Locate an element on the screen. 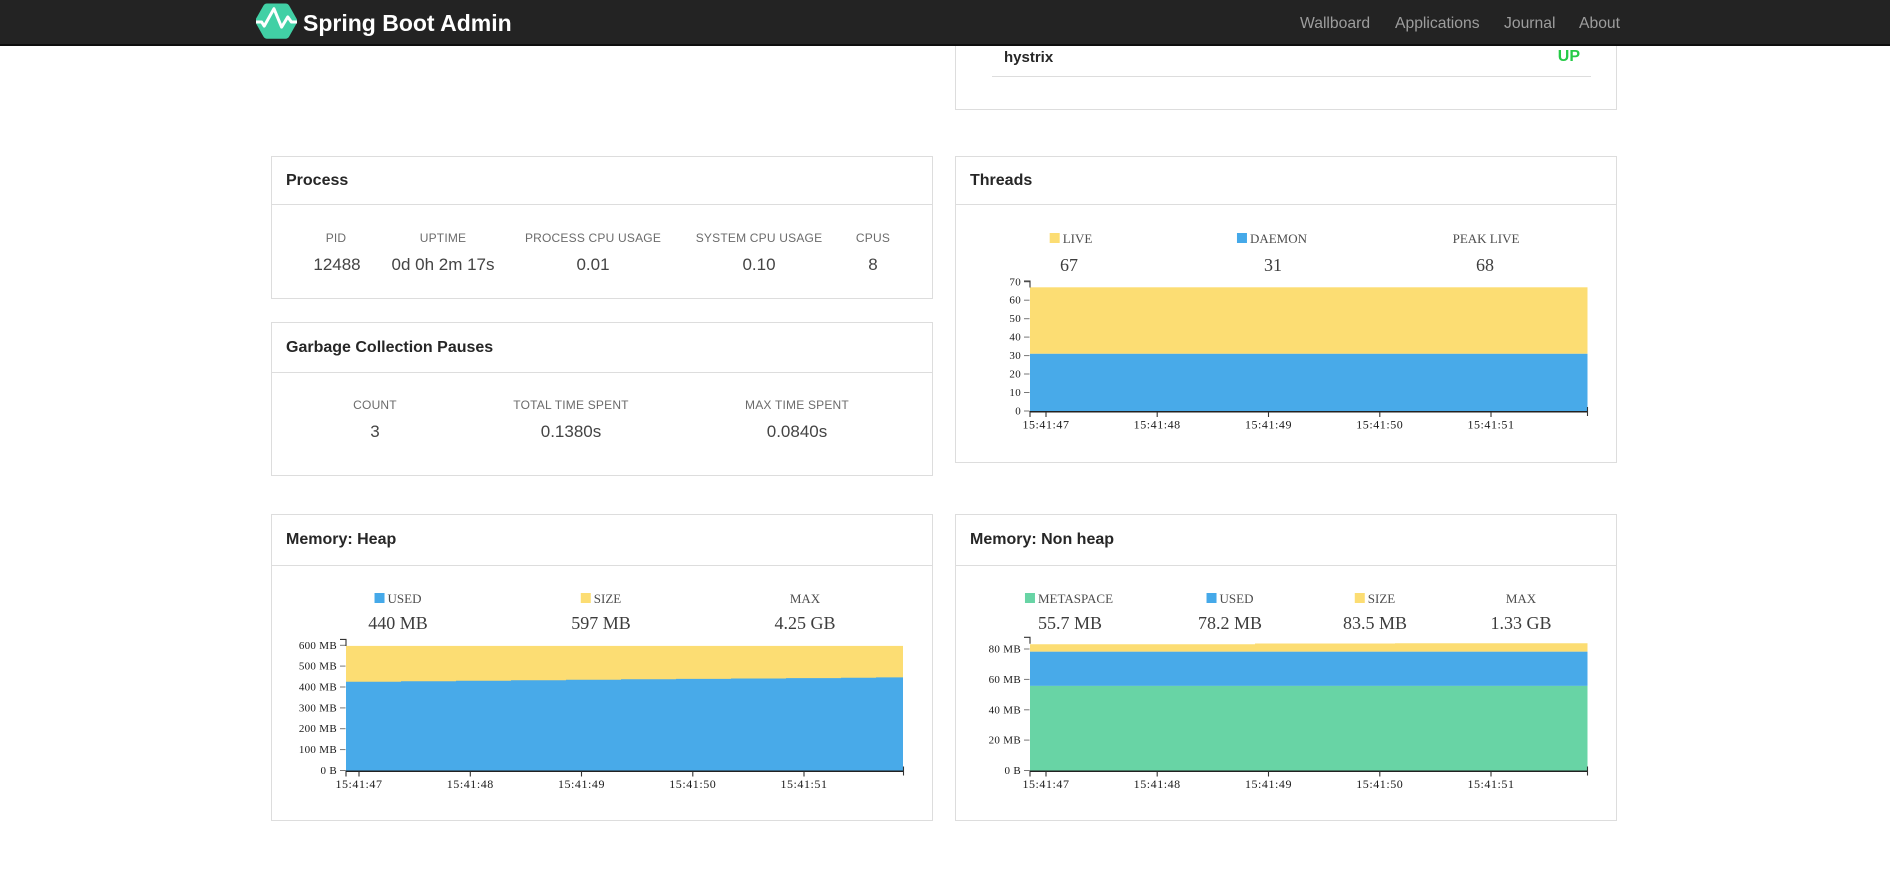 The height and width of the screenshot is (892, 1890). svg-text: 40 MB is located at coordinates (1005, 710).